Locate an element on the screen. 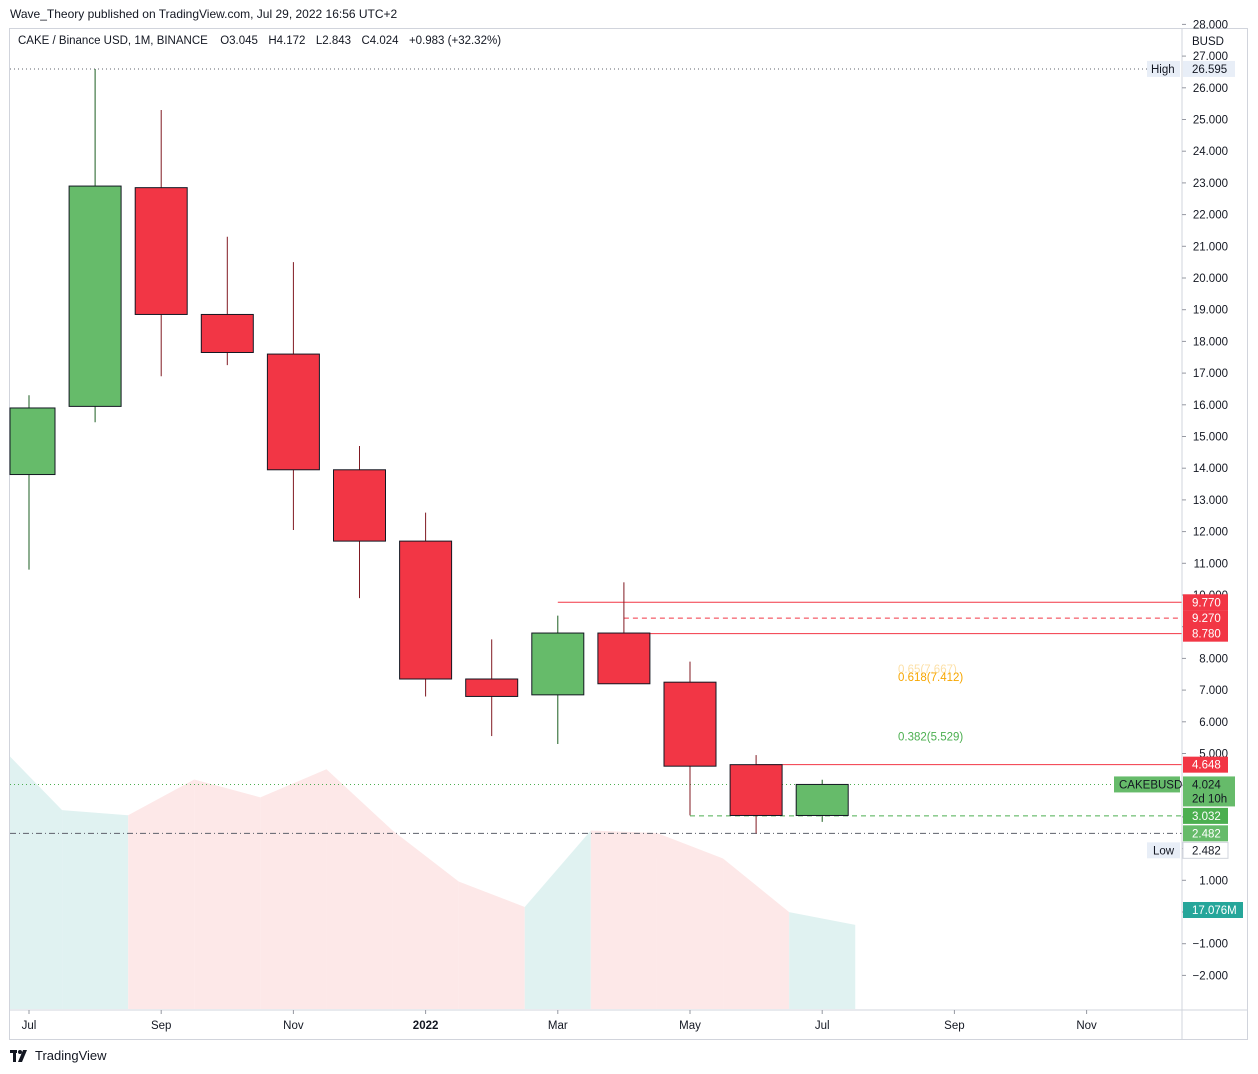 The height and width of the screenshot is (1074, 1258). low-label-bg is located at coordinates (1163, 850).